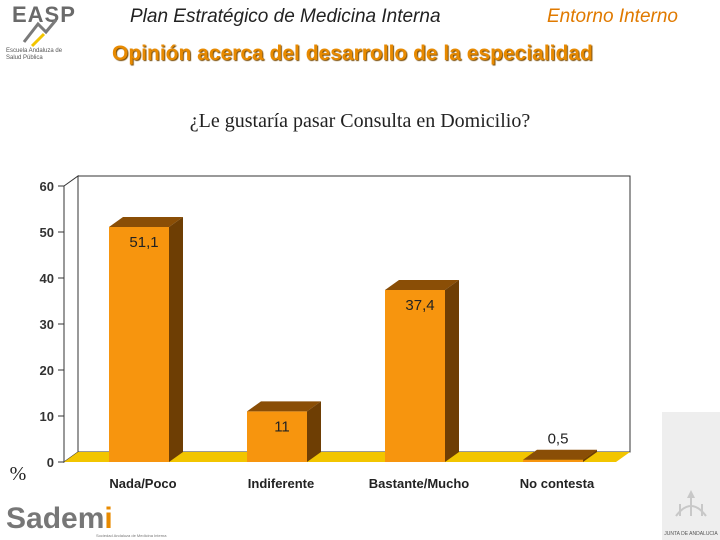  Describe the element at coordinates (131, 535) in the screenshot. I see `sademi-logo-tagline: Sociedad Andaluza de Medicina Interna` at that location.